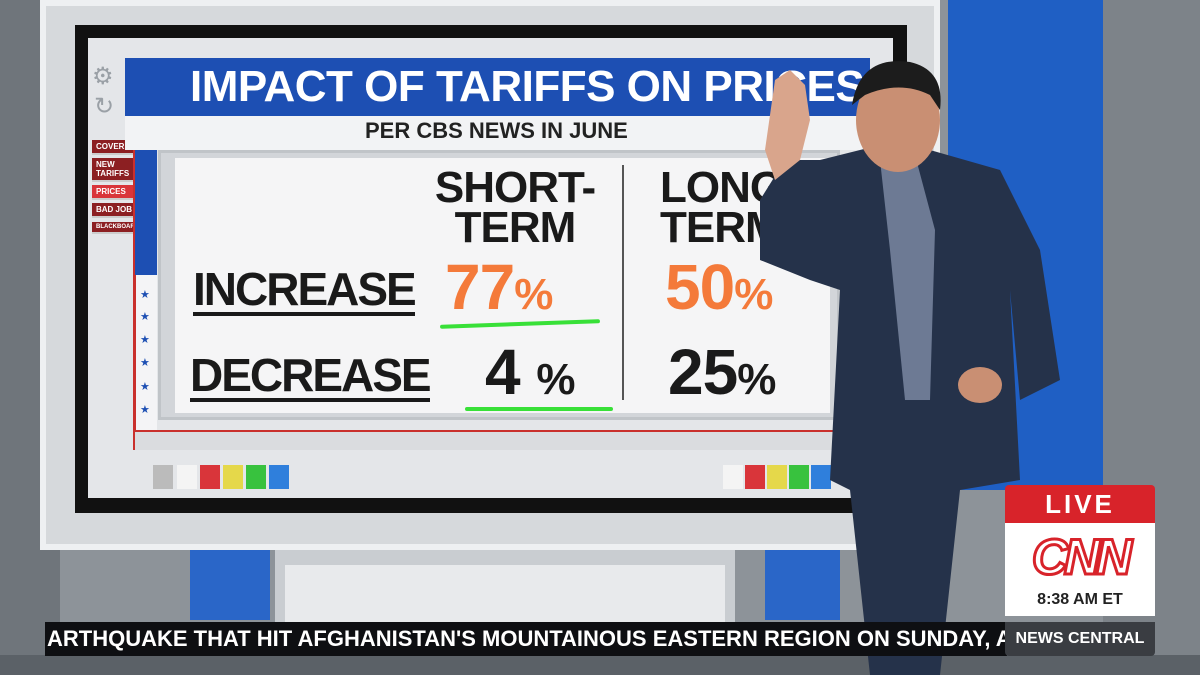 The height and width of the screenshot is (675, 1200). What do you see at coordinates (722, 372) in the screenshot?
I see `value-decrease-long-term: 25%` at bounding box center [722, 372].